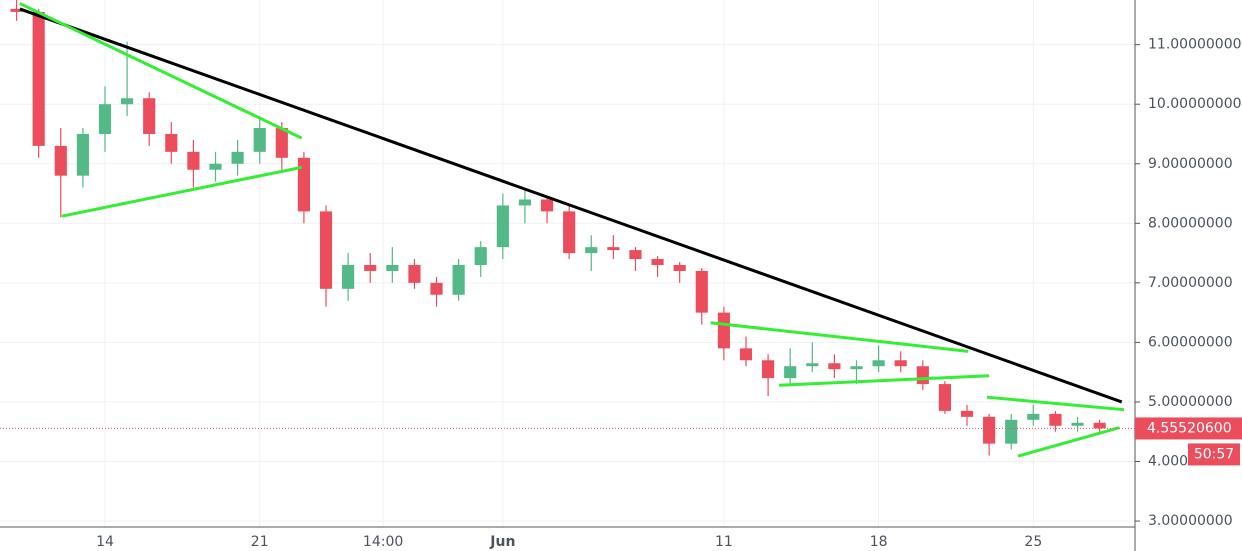 The width and height of the screenshot is (1242, 551). Describe the element at coordinates (1195, 104) in the screenshot. I see `y-tick-label: 10.00000000` at that location.